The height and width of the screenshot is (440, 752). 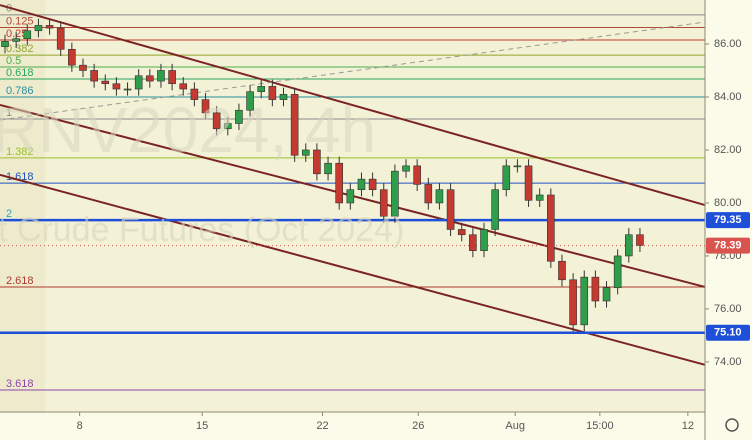 What do you see at coordinates (728, 203) in the screenshot?
I see `y-tick-label: 80.00` at bounding box center [728, 203].